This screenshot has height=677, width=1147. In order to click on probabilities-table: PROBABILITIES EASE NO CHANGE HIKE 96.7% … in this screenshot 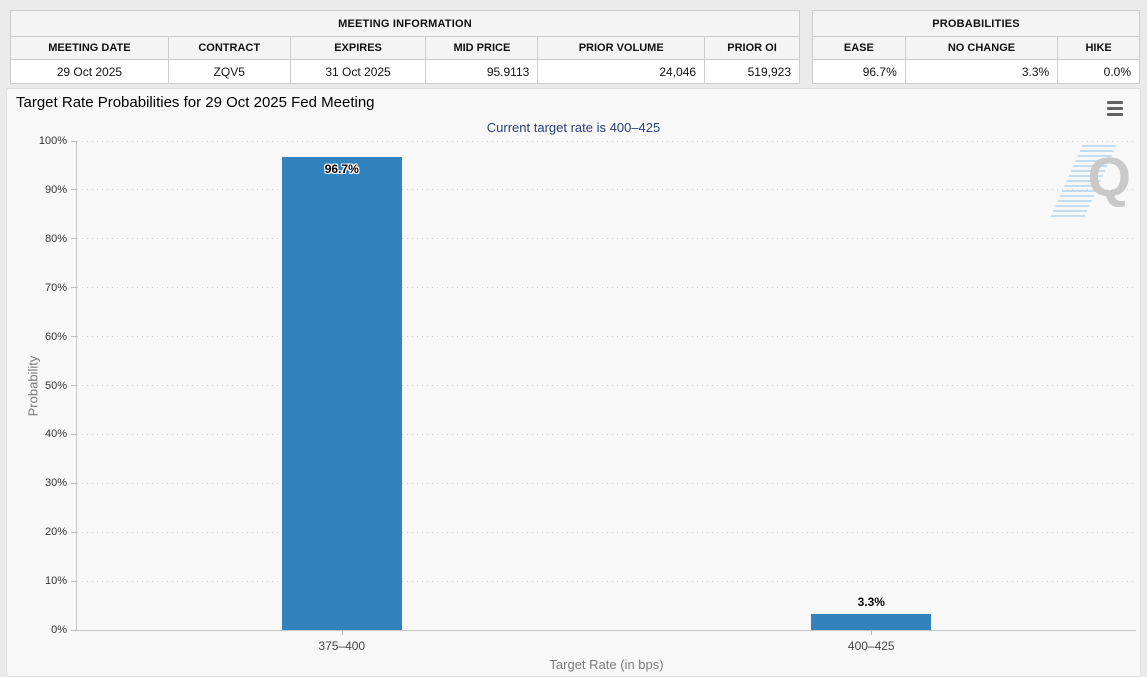, I will do `click(976, 47)`.